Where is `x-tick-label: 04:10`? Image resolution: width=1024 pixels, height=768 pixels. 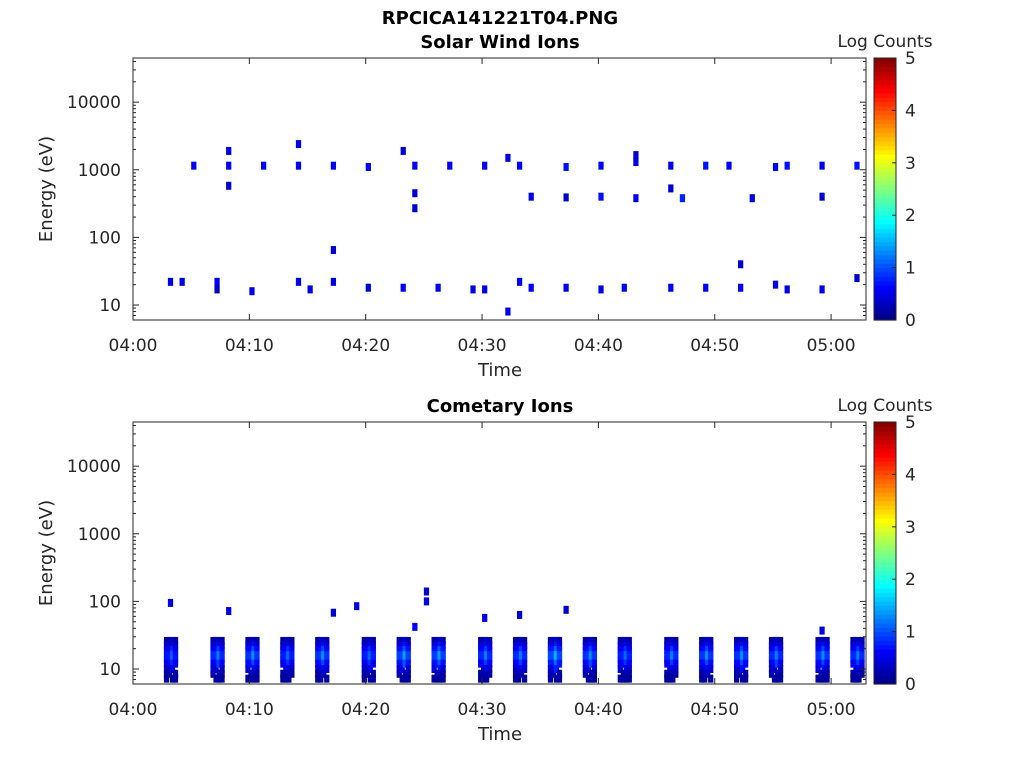
x-tick-label: 04:10 is located at coordinates (249, 710).